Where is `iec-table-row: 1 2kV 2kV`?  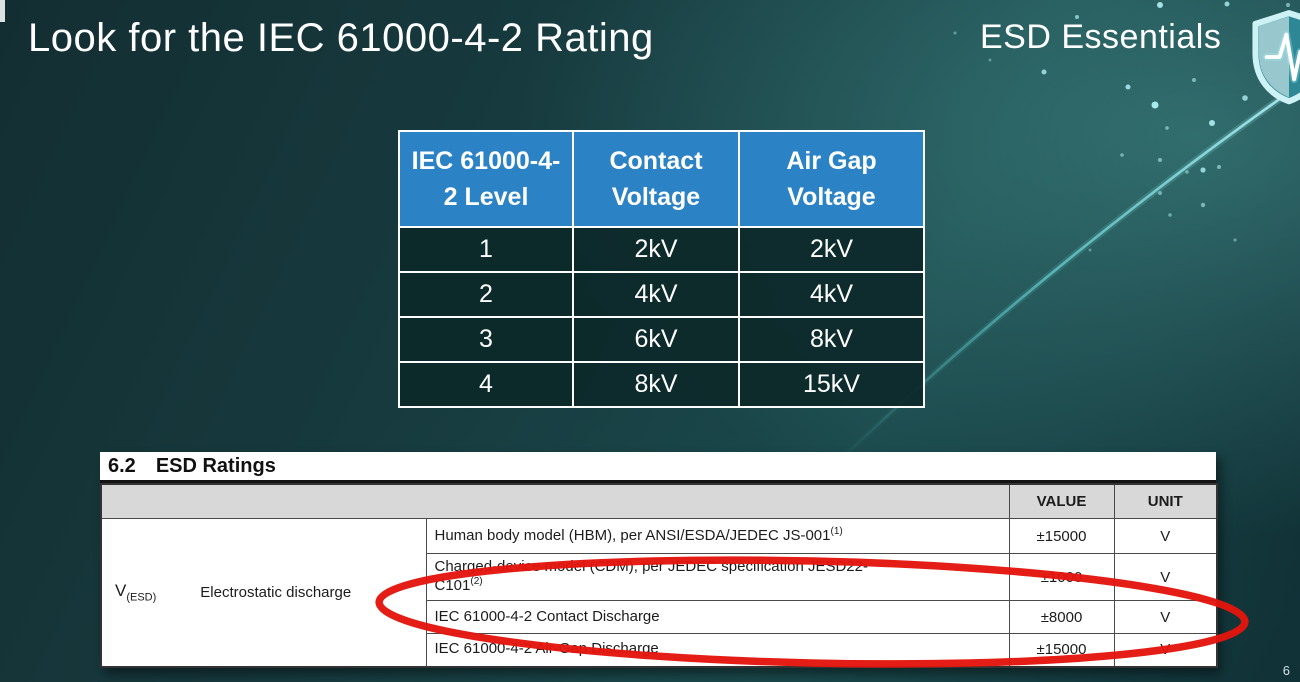
iec-table-row: 1 2kV 2kV is located at coordinates (661, 249).